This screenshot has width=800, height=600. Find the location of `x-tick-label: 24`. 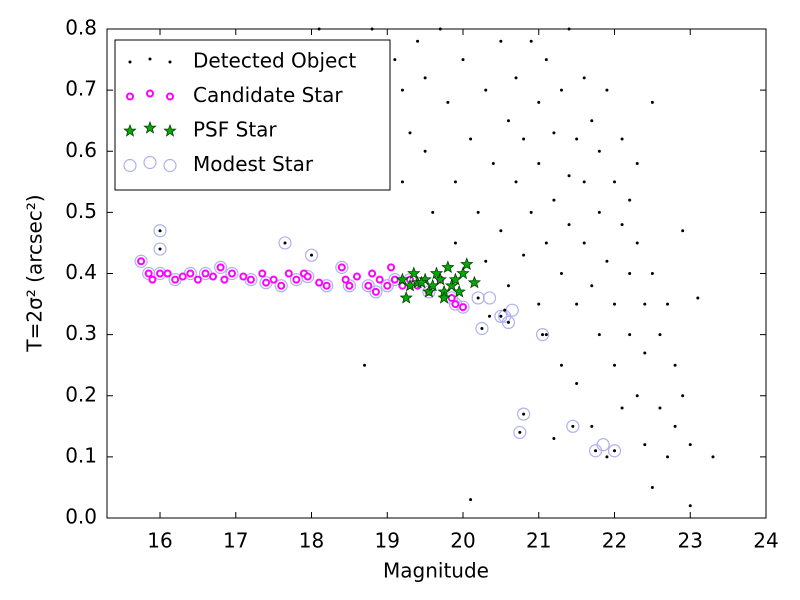

x-tick-label: 24 is located at coordinates (765, 541).